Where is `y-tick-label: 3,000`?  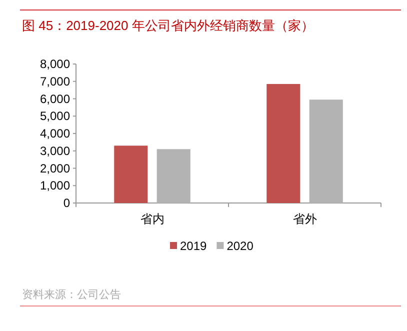
y-tick-label: 3,000 is located at coordinates (55, 151).